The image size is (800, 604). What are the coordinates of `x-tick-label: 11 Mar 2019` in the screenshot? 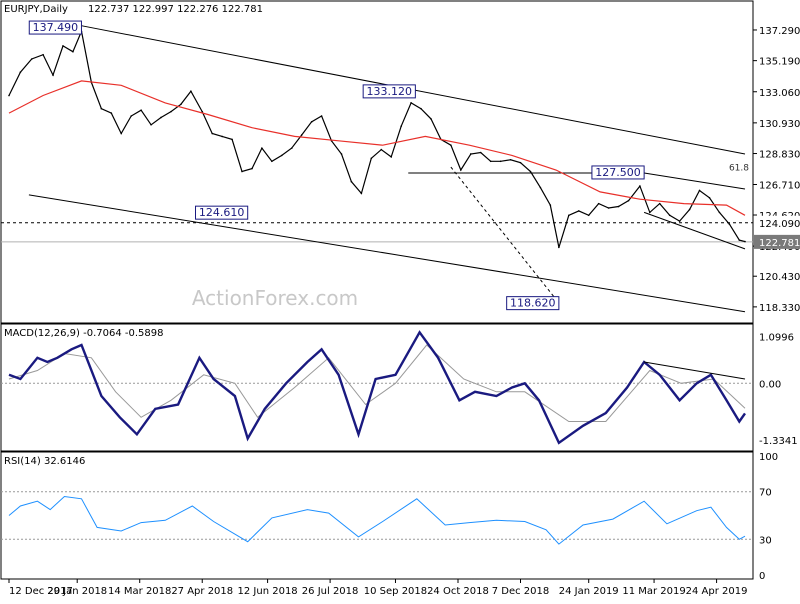 It's located at (653, 591).